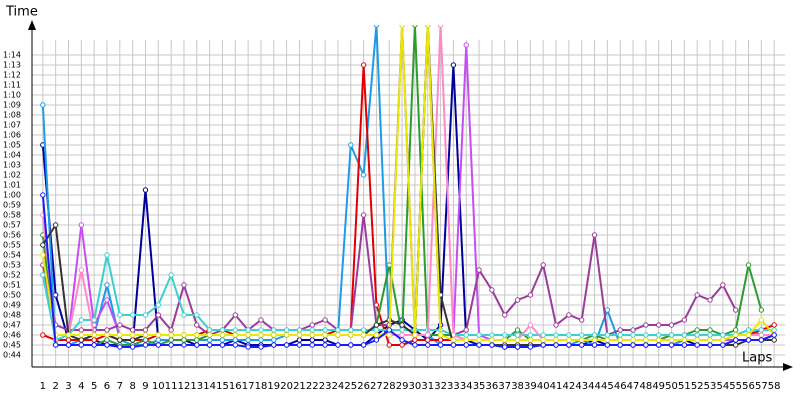  Describe the element at coordinates (338, 386) in the screenshot. I see `x-tick-label: 24` at that location.